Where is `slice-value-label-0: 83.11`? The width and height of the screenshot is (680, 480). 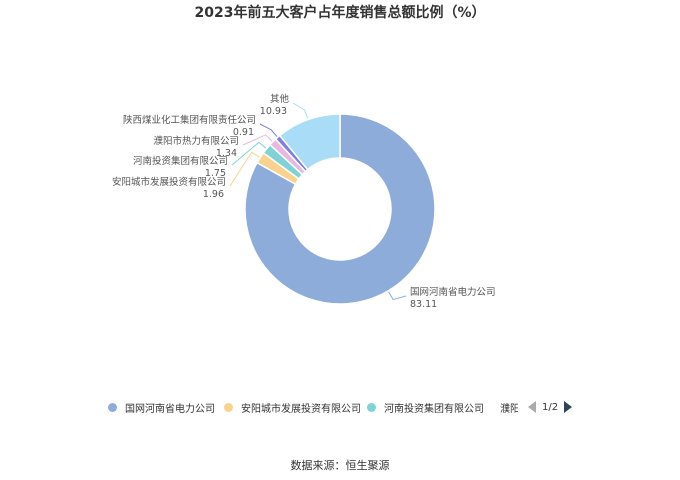
slice-value-label-0: 83.11 is located at coordinates (423, 304).